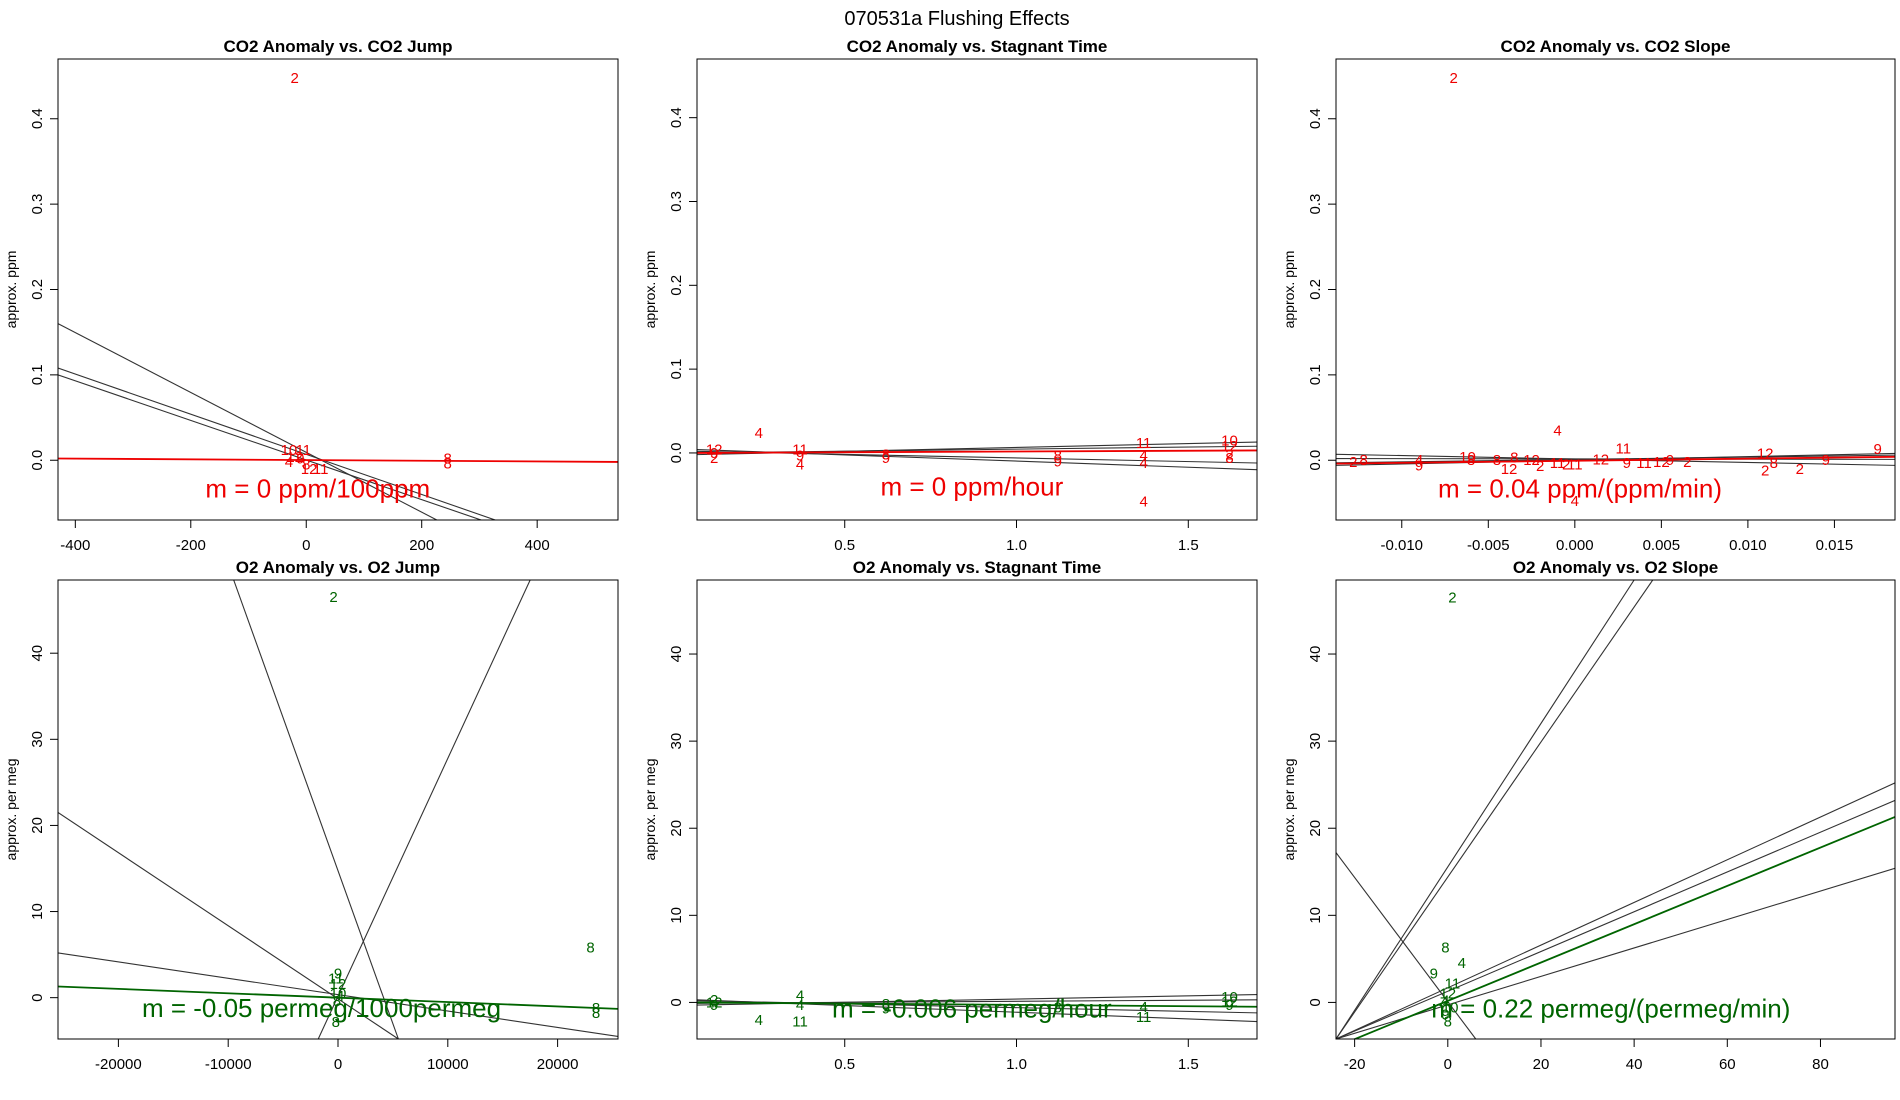 The height and width of the screenshot is (1100, 1900). What do you see at coordinates (1586, 1056) in the screenshot?
I see `x-axis: -20 0 20 40 60 80` at bounding box center [1586, 1056].